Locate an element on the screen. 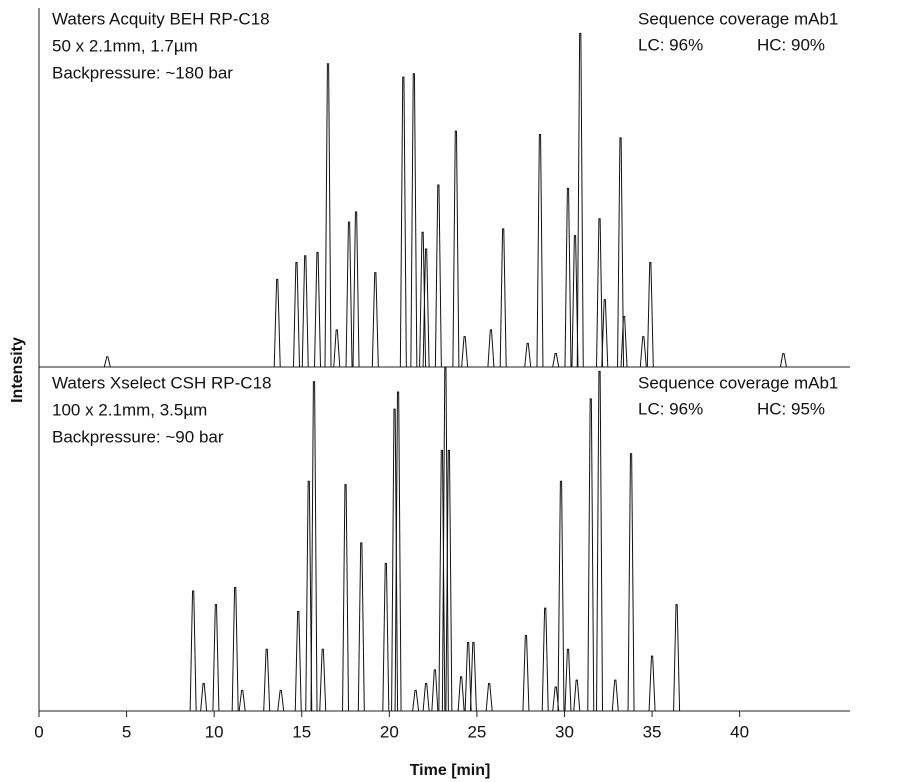 The image size is (904, 782). annotation: Backpressure: ~90 bar is located at coordinates (138, 436).